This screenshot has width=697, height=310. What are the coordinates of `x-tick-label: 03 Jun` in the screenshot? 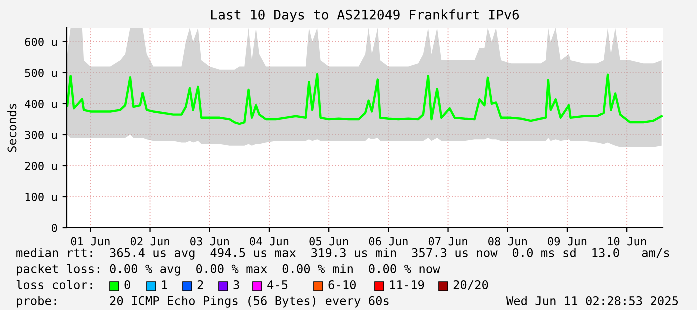 It's located at (209, 241).